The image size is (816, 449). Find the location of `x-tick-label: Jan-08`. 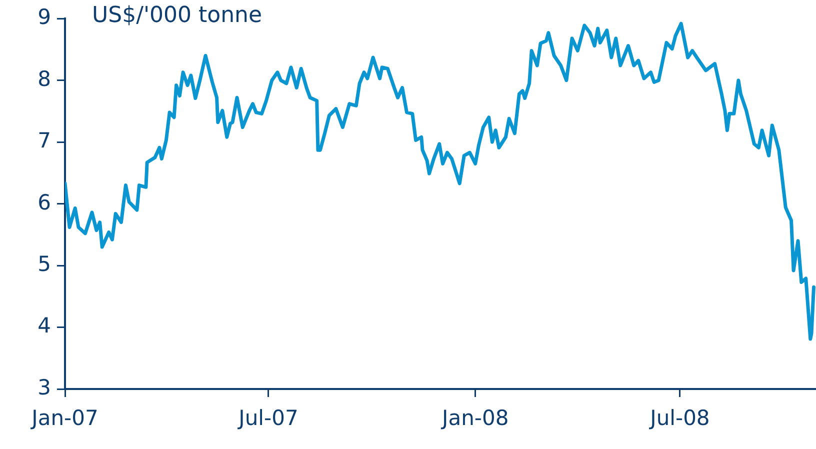

x-tick-label: Jan-08 is located at coordinates (474, 418).